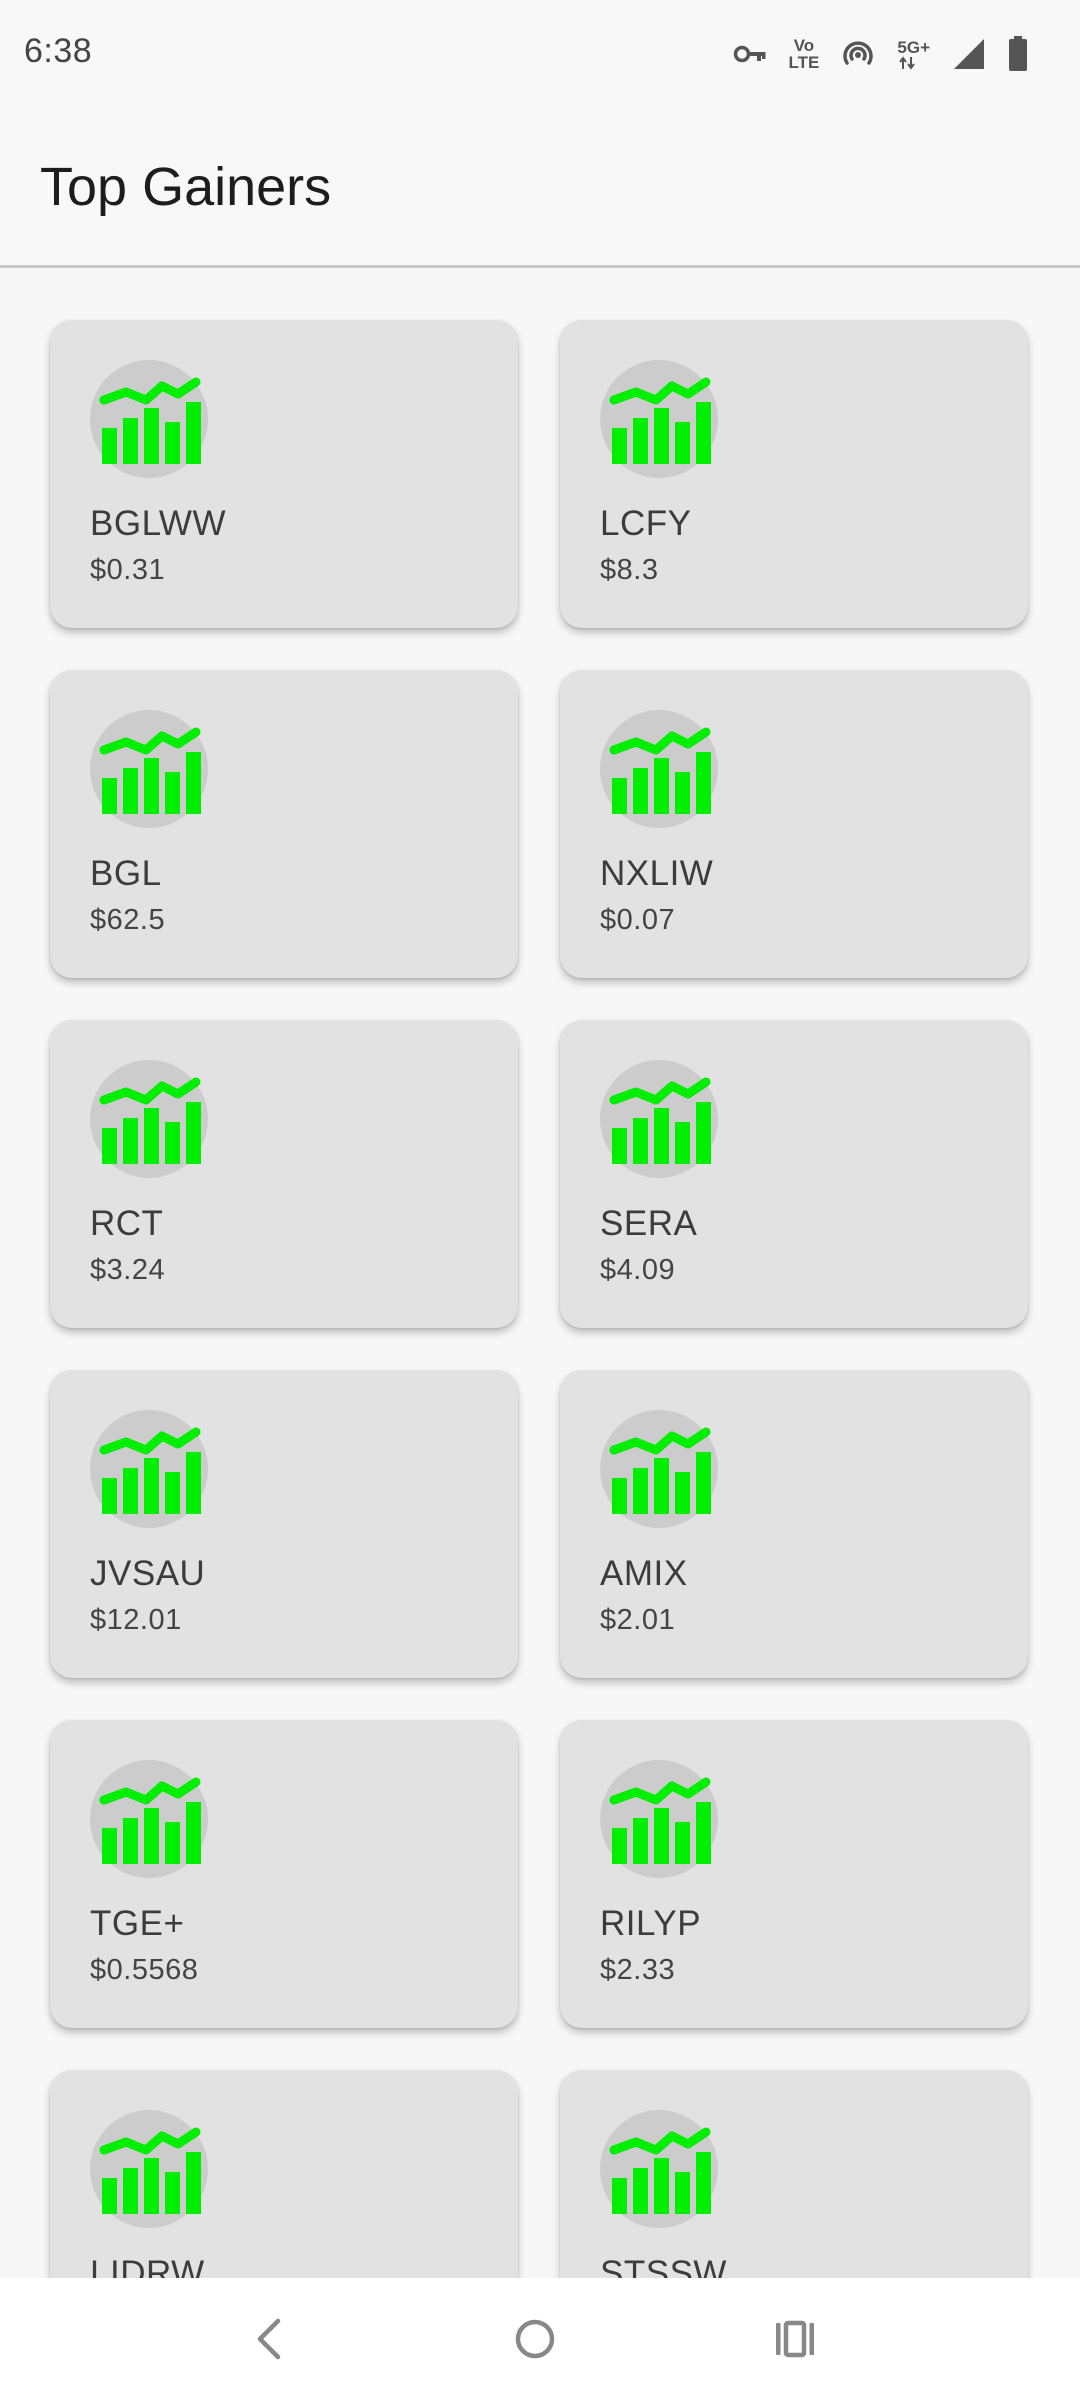 This screenshot has width=1080, height=2400. I want to click on stock-card: JVSAU $12.01, so click(284, 1524).